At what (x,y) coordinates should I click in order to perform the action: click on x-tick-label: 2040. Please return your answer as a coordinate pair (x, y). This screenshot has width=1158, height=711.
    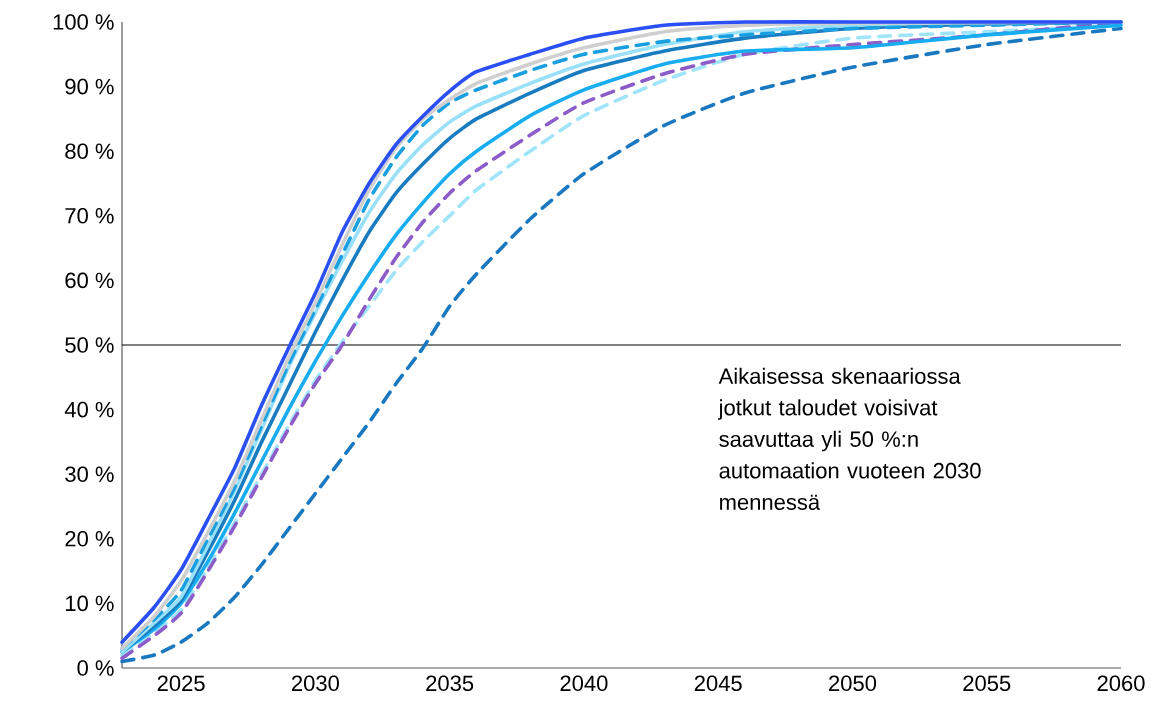
    Looking at the image, I should click on (584, 683).